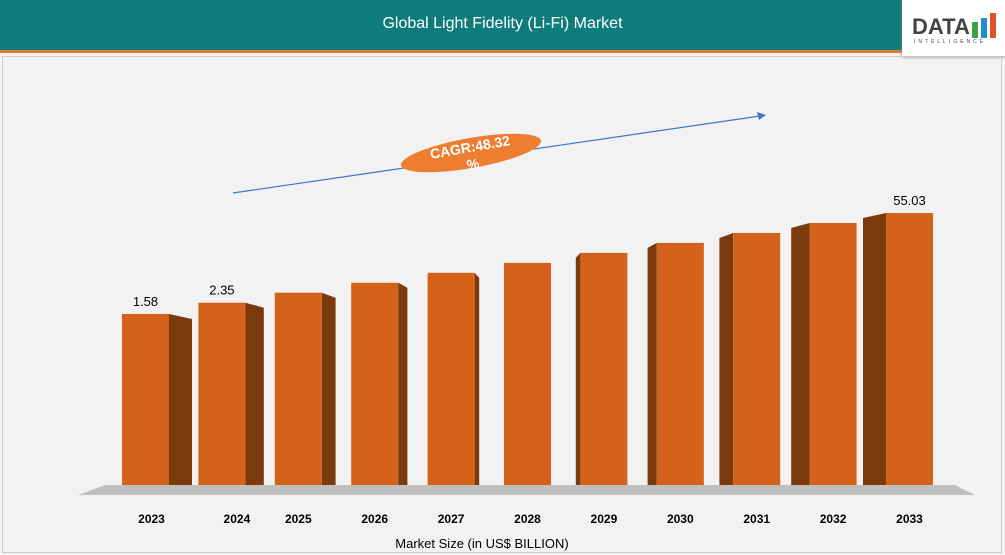 The width and height of the screenshot is (1005, 555). What do you see at coordinates (298, 519) in the screenshot?
I see `x-tick-label: 2025` at bounding box center [298, 519].